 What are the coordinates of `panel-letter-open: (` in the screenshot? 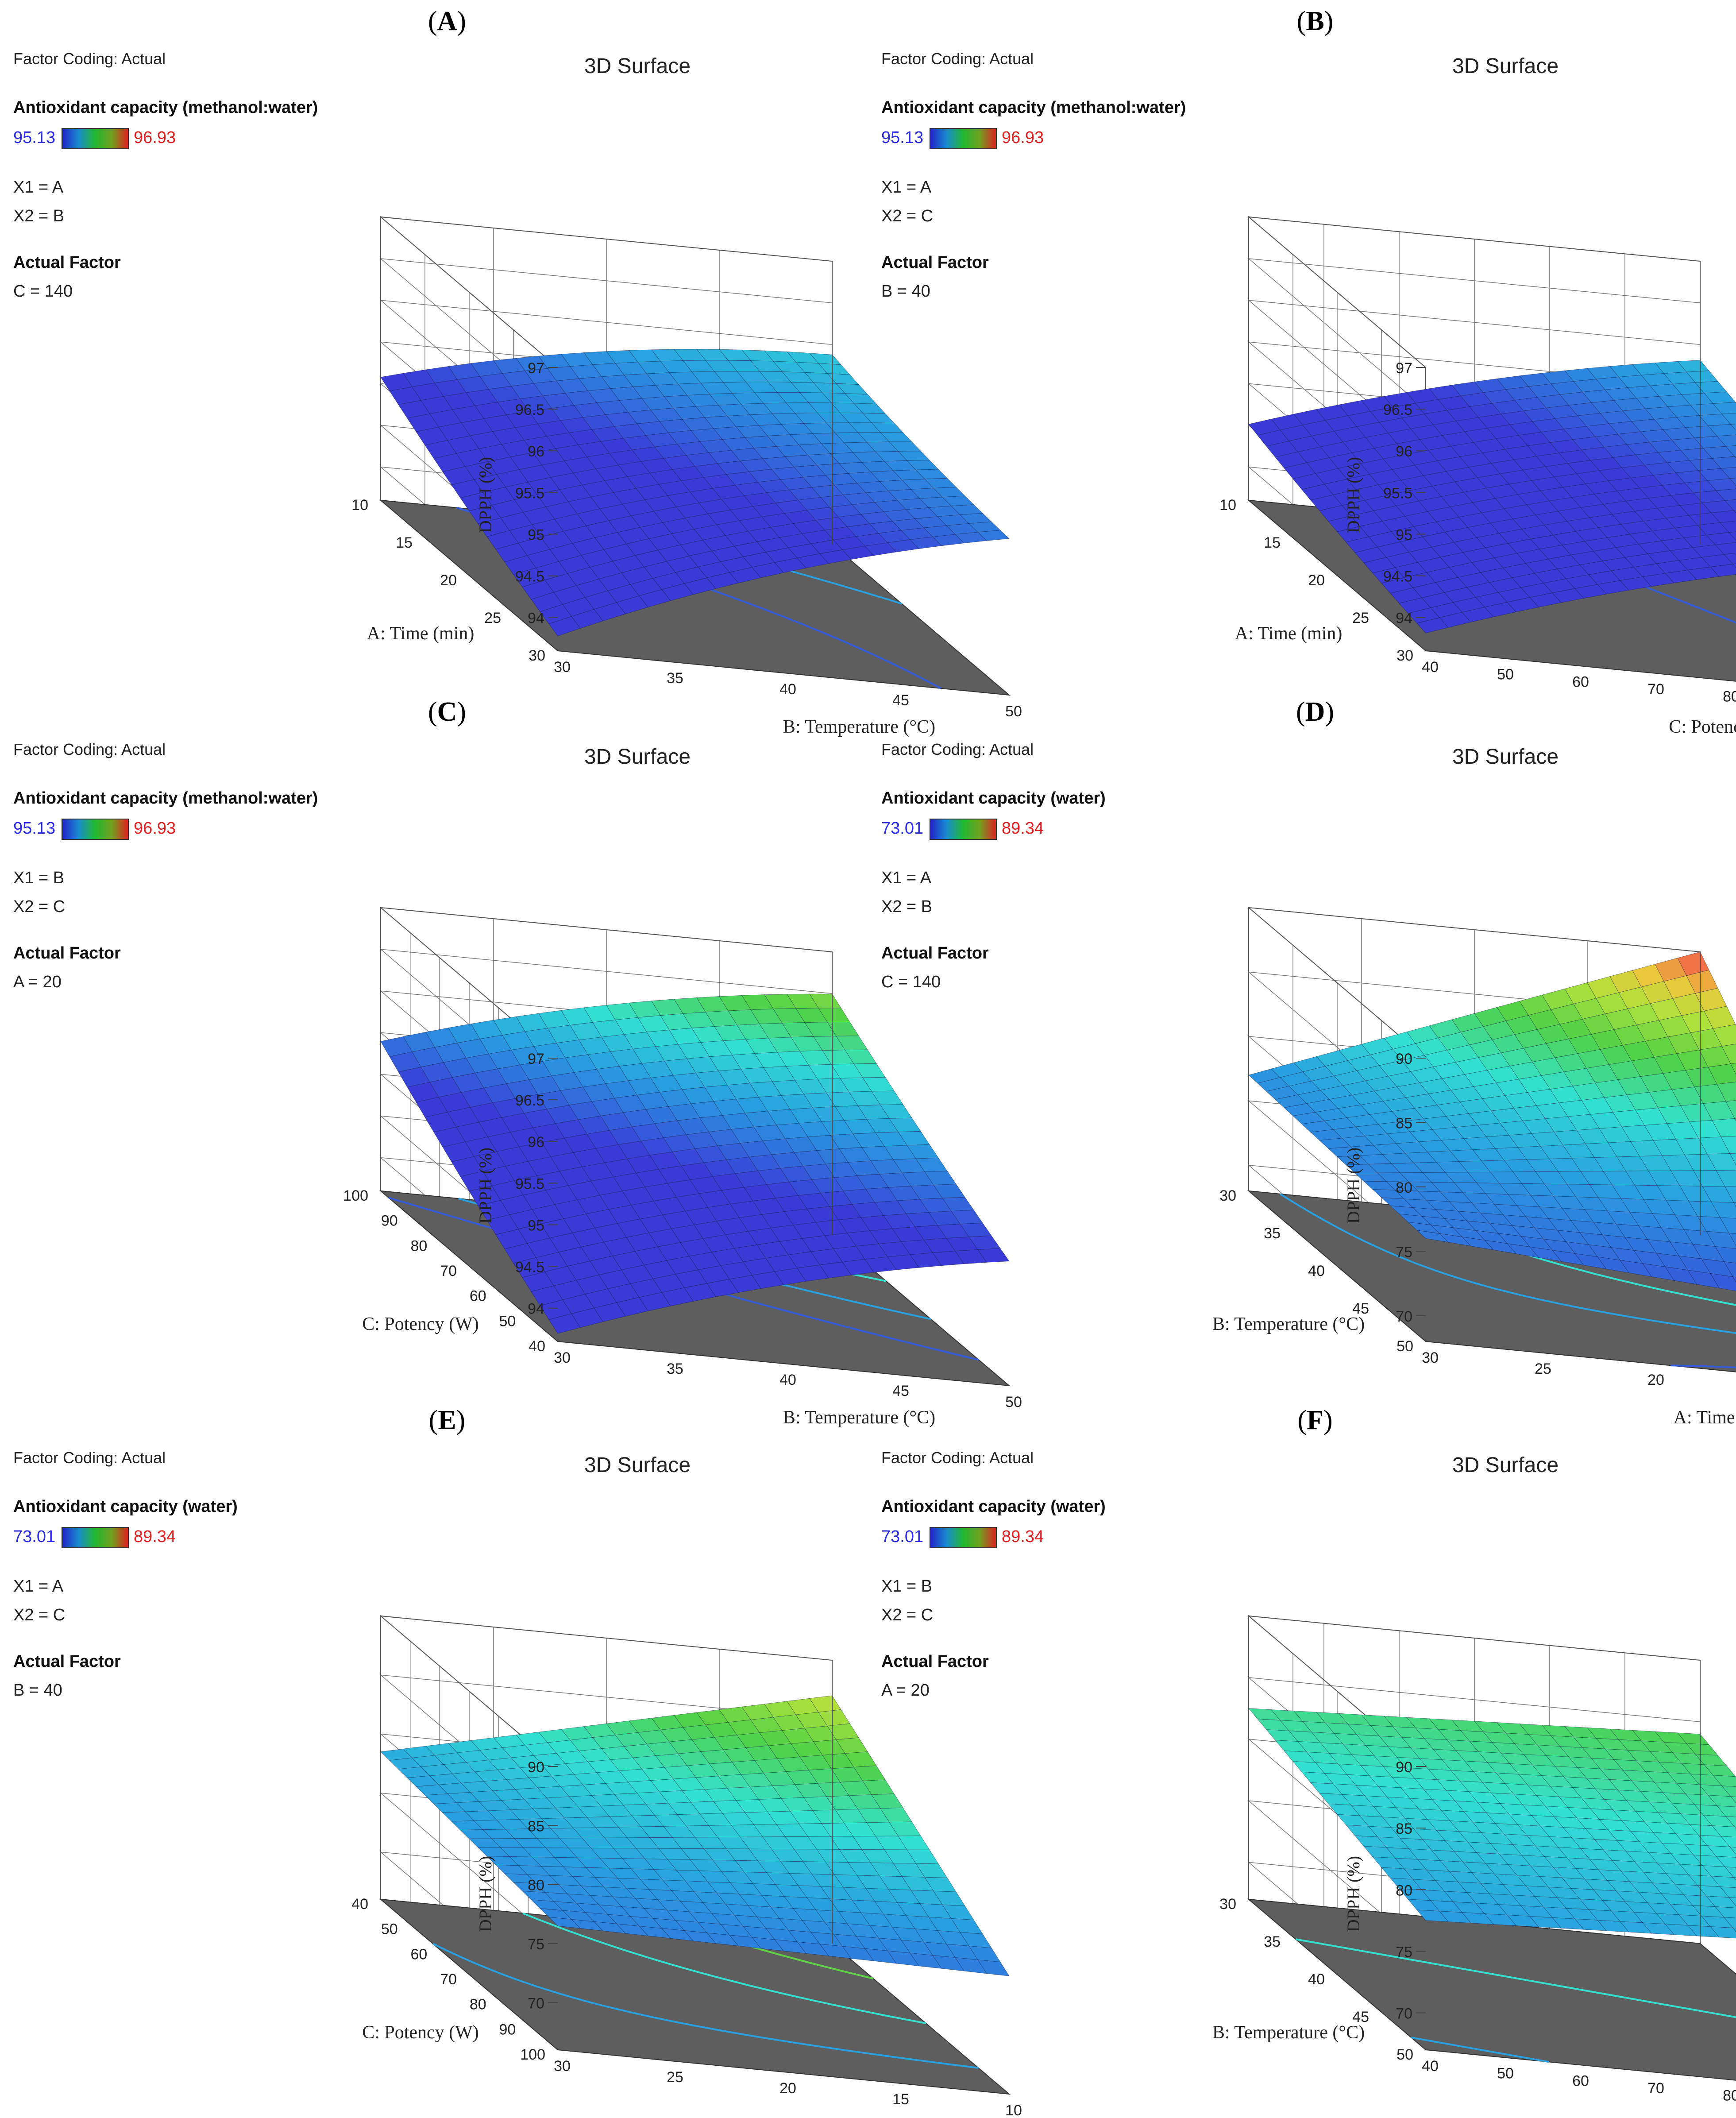 It's located at (434, 1420).